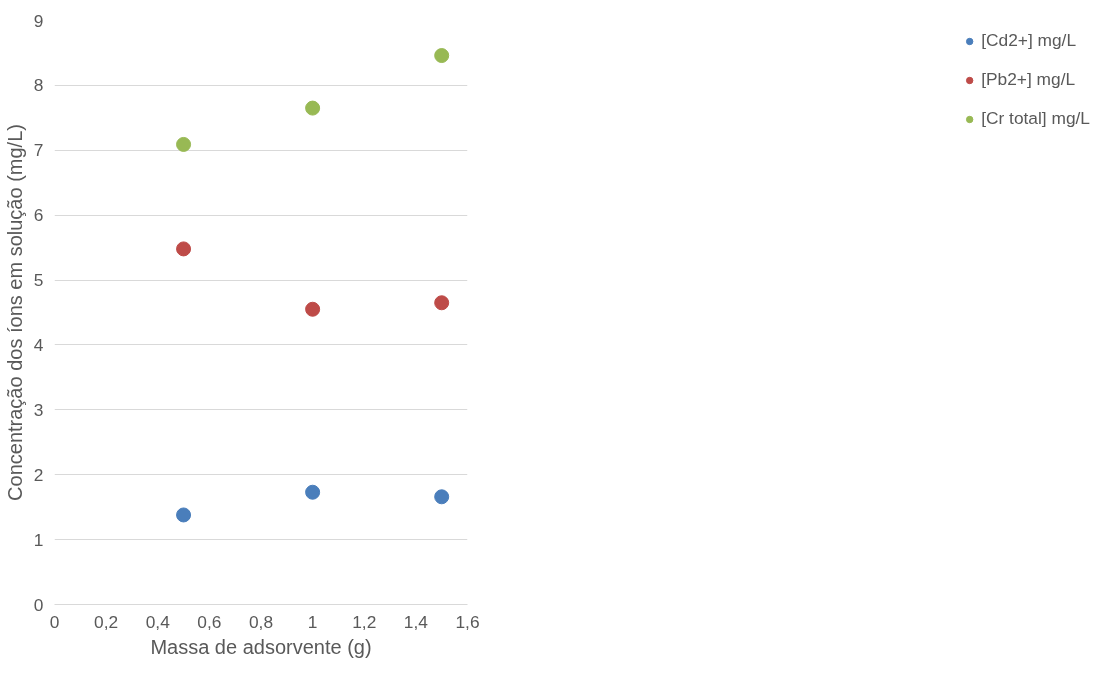 The image size is (1111, 673). What do you see at coordinates (209, 621) in the screenshot?
I see `x-tick-label: 0,6` at bounding box center [209, 621].